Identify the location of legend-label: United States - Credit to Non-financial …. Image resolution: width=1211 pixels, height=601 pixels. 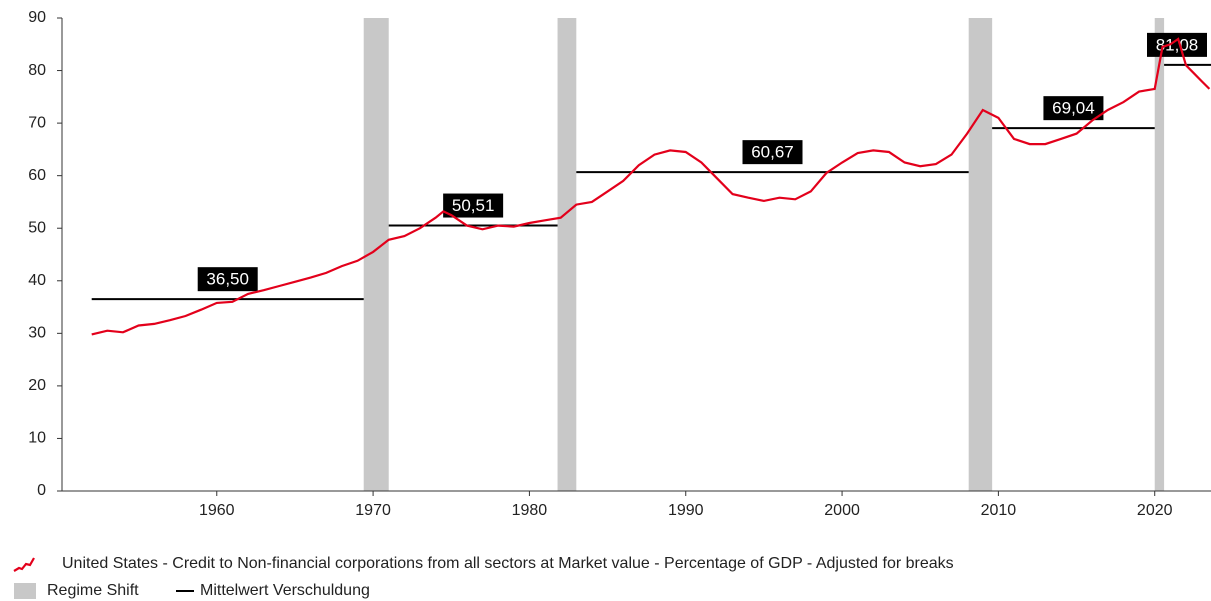
(508, 563).